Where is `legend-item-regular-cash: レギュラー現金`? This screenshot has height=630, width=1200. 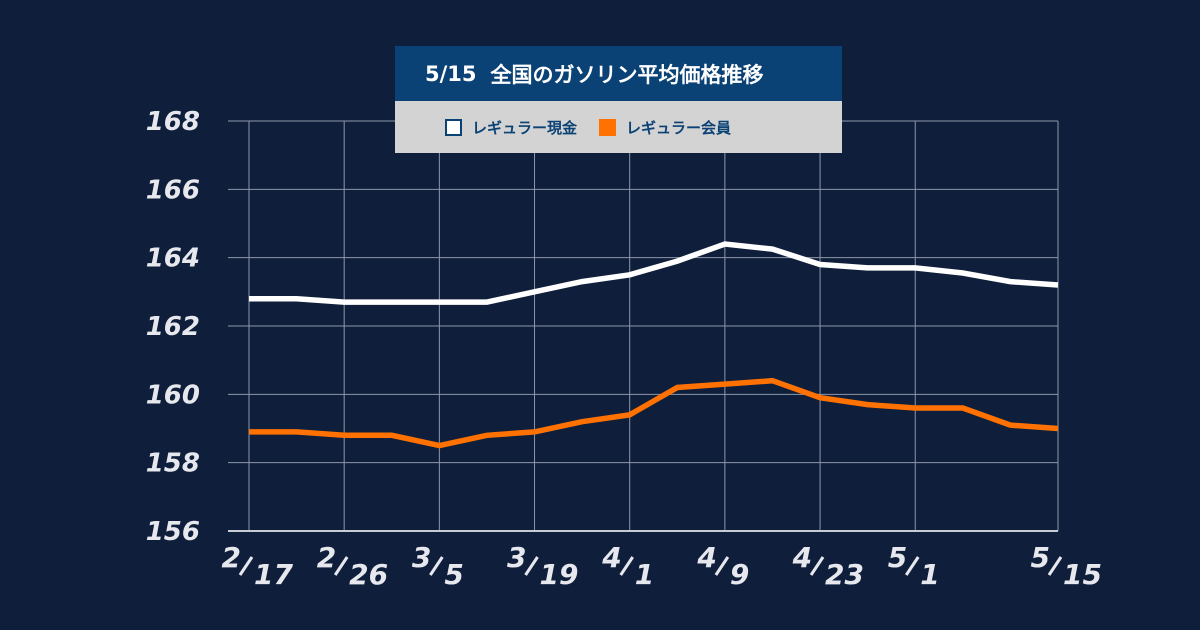 legend-item-regular-cash: レギュラー現金 is located at coordinates (511, 127).